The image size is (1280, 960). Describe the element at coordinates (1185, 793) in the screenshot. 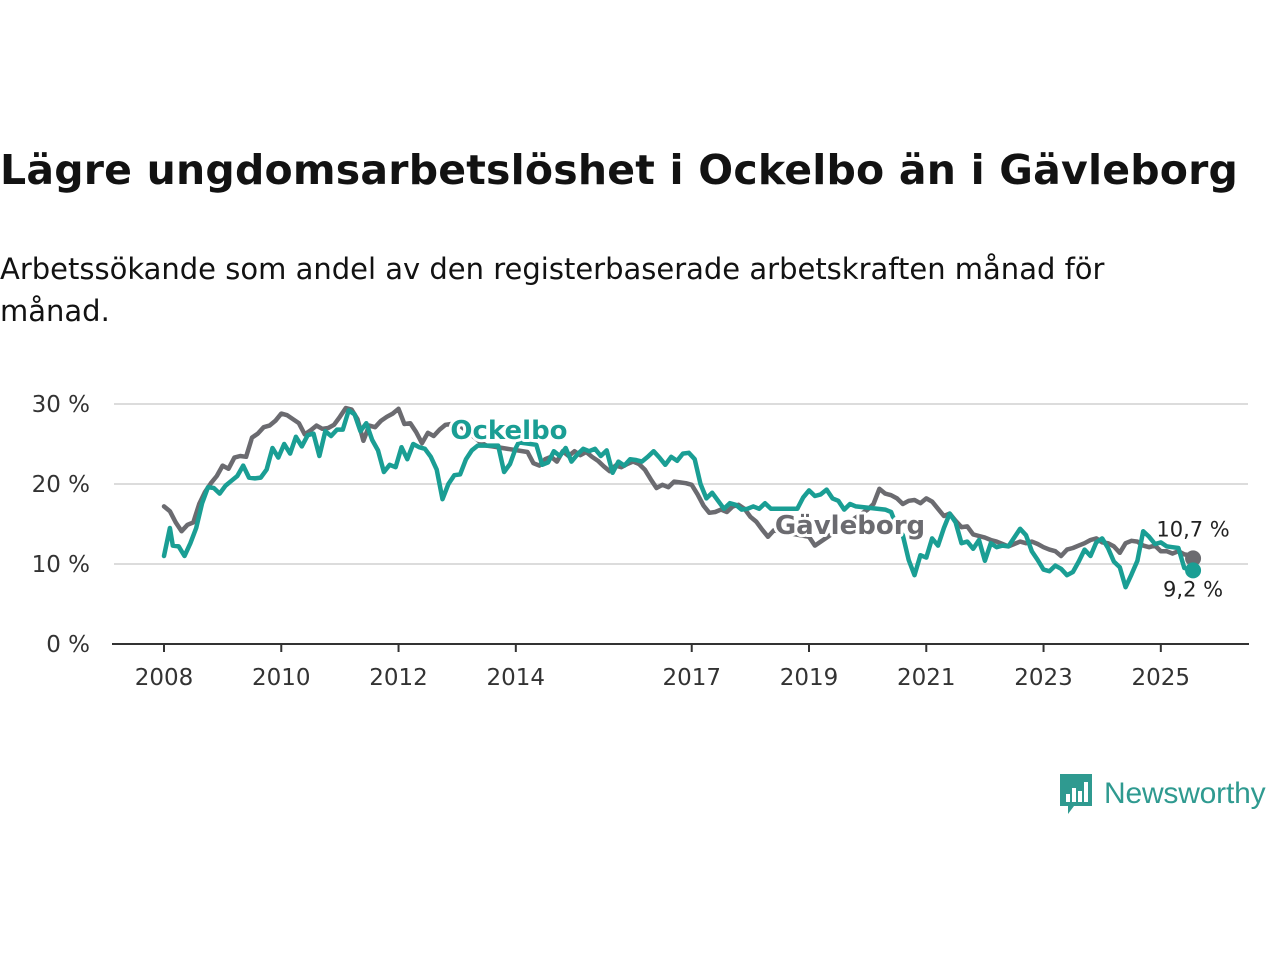

I see `brand-name: Newsworthy` at that location.